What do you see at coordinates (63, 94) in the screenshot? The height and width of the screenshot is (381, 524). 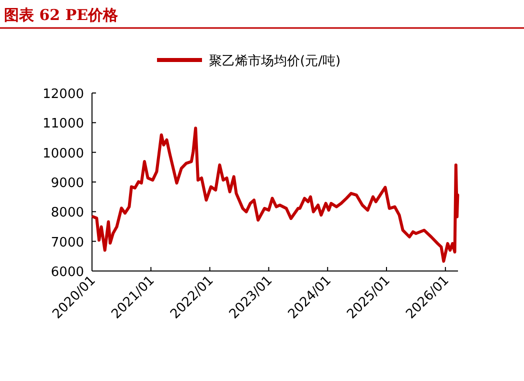 I see `y-tick-label: 12000` at bounding box center [63, 94].